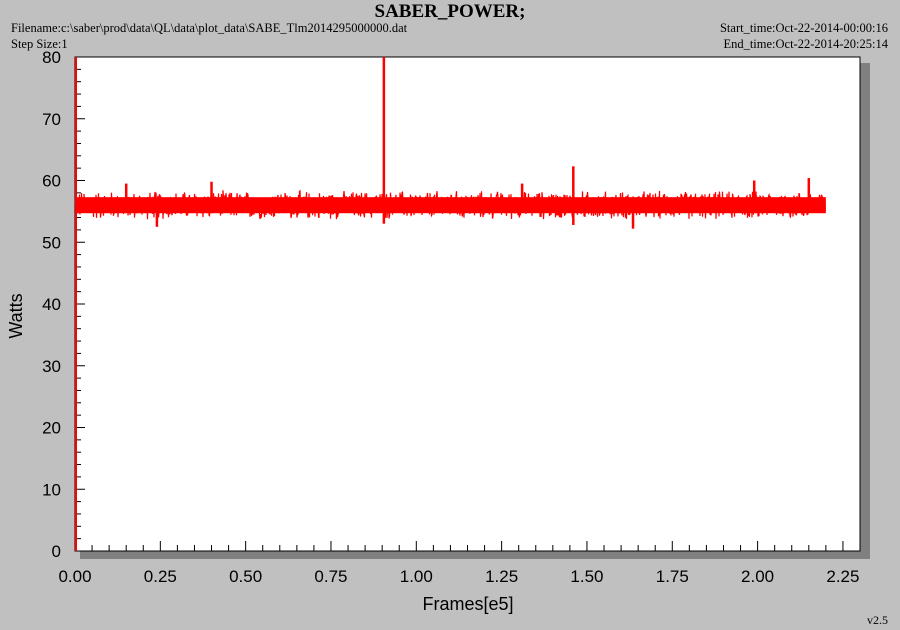 The height and width of the screenshot is (630, 900). Describe the element at coordinates (51, 181) in the screenshot. I see `y-tick-label: 60` at that location.